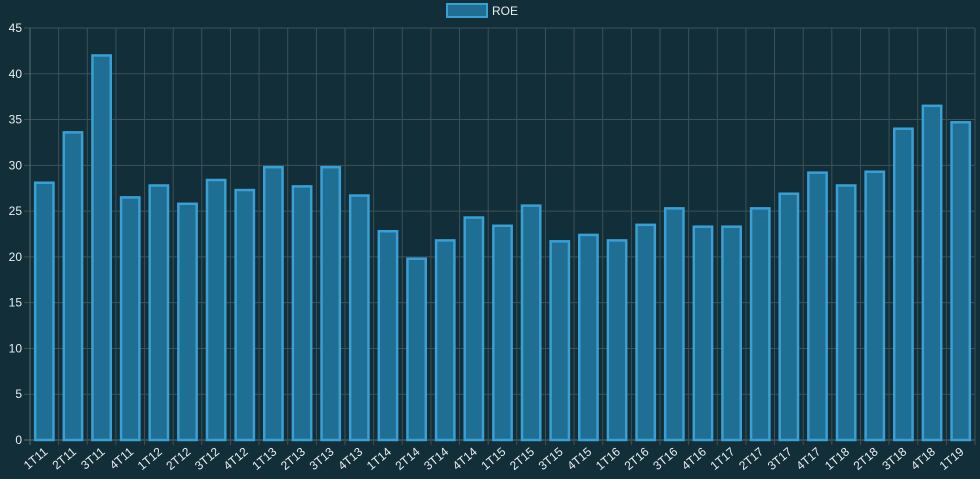 Image resolution: width=980 pixels, height=479 pixels. I want to click on x-tick-label: 1T13, so click(264, 458).